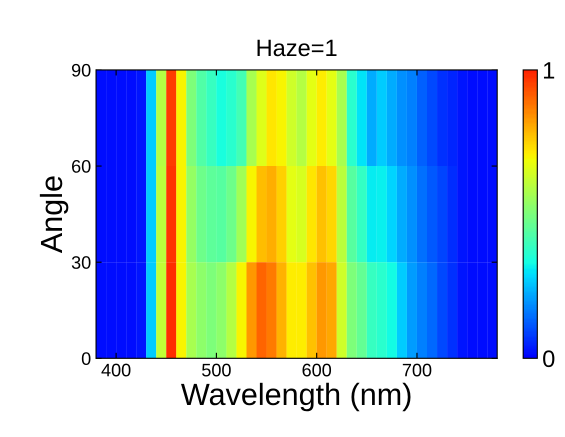 This screenshot has width=565, height=437. I want to click on y-tick-label: 0, so click(86, 359).